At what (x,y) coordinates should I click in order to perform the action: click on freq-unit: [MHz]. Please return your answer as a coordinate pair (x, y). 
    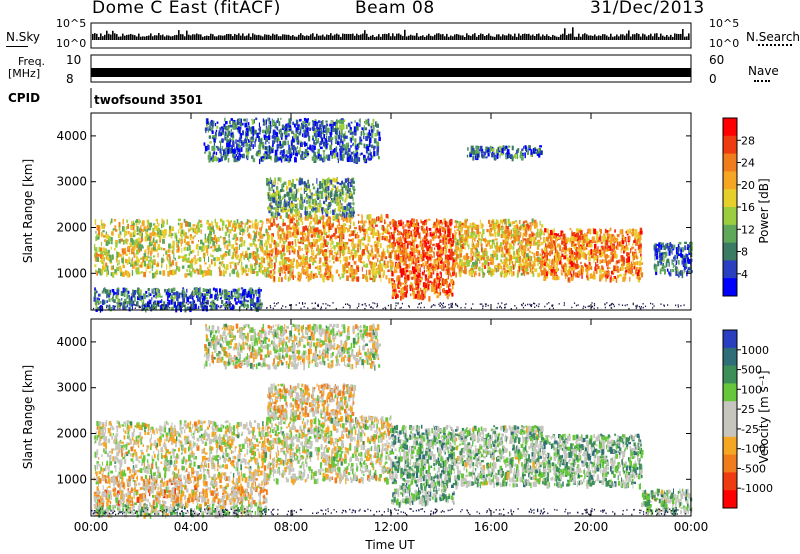
    Looking at the image, I should click on (24, 73).